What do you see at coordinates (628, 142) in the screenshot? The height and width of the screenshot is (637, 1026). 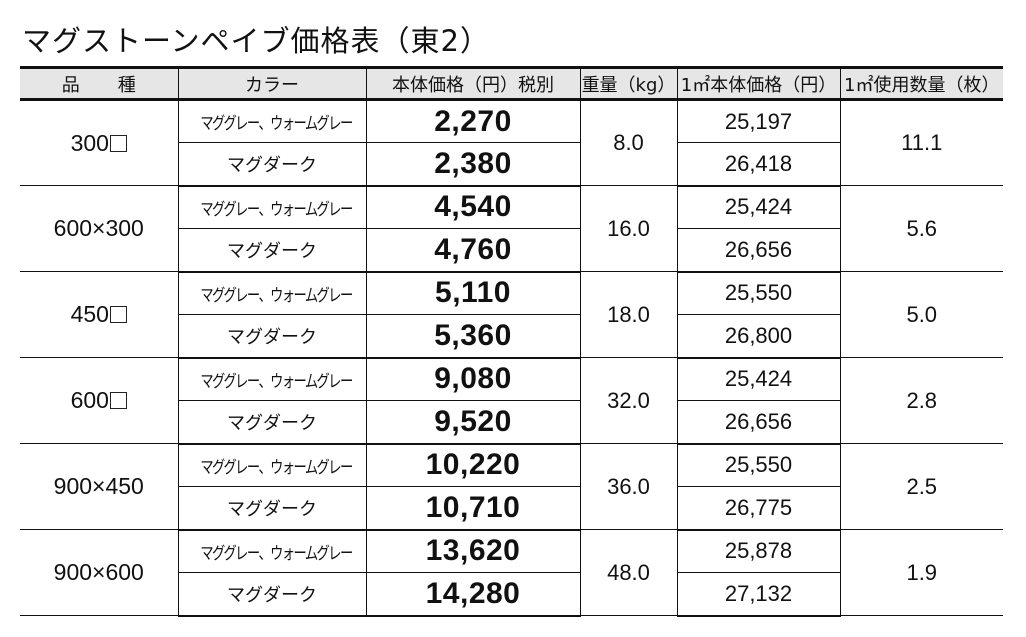 I see `weight-cell: 8.0` at bounding box center [628, 142].